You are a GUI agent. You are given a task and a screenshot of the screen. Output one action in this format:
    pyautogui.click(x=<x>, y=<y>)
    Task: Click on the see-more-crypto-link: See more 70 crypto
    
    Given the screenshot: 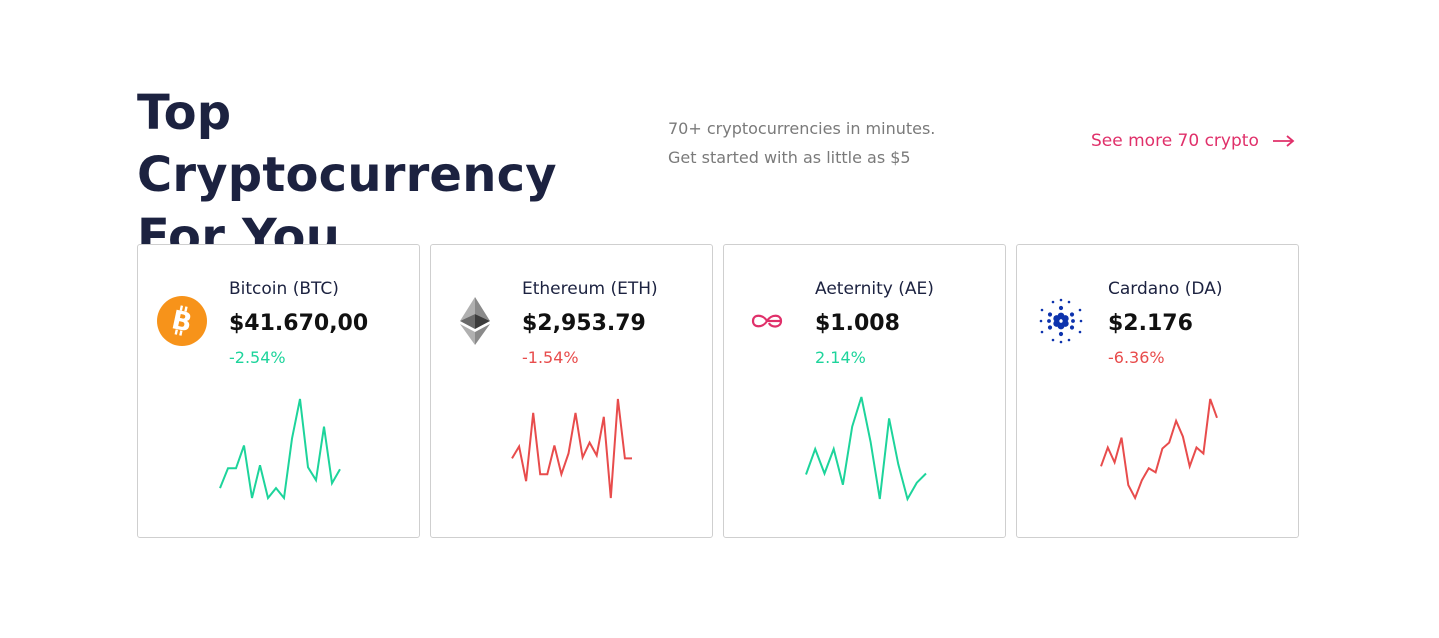 What is the action you would take?
    pyautogui.click(x=1193, y=141)
    